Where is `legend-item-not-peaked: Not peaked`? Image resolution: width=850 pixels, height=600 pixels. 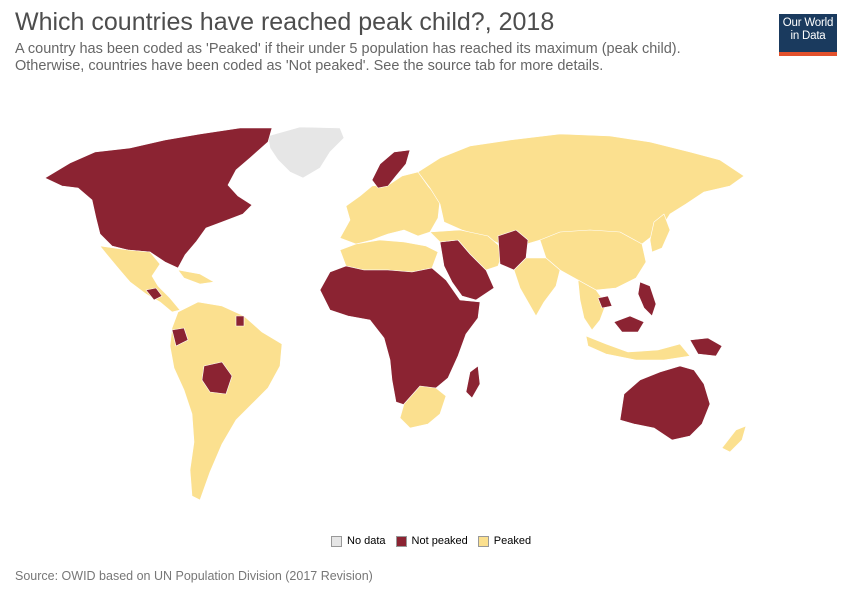 legend-item-not-peaked: Not peaked is located at coordinates (431, 541).